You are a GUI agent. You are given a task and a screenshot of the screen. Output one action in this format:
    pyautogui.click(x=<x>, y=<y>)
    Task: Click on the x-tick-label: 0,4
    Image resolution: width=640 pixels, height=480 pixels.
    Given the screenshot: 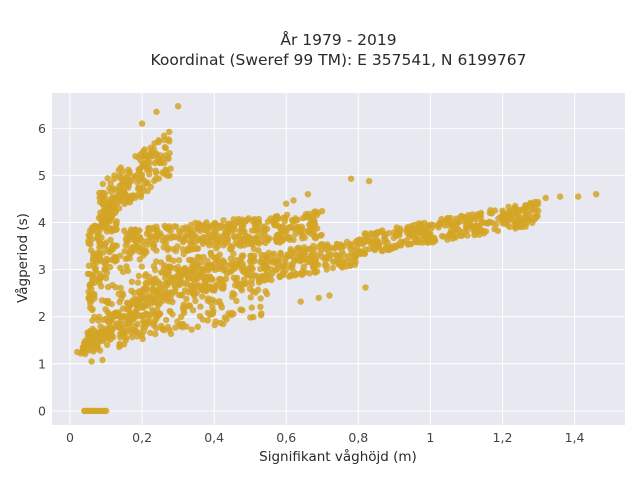 What is the action you would take?
    pyautogui.click(x=214, y=437)
    